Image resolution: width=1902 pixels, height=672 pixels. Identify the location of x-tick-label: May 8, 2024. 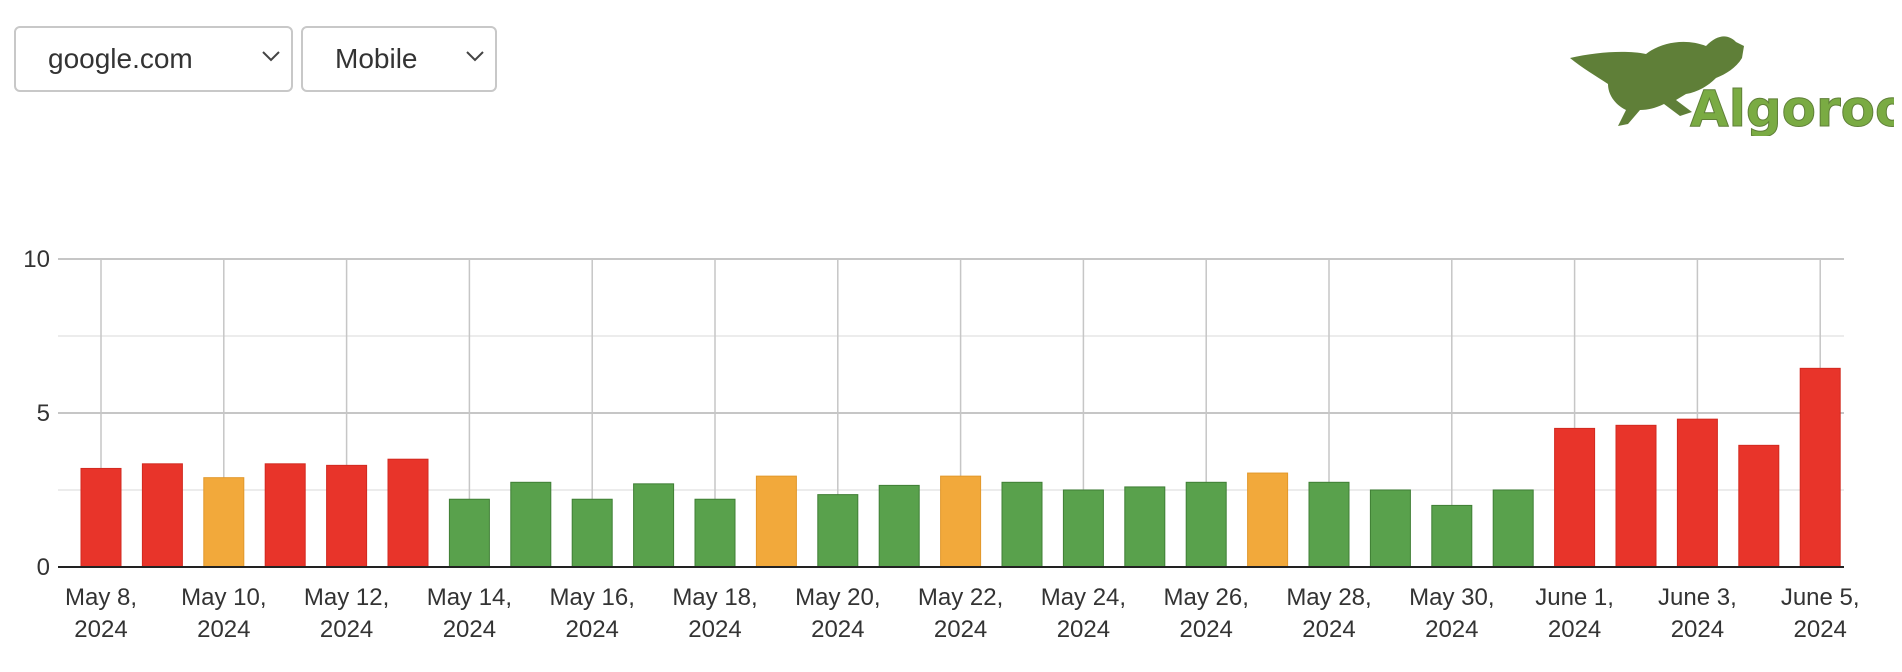
(101, 613).